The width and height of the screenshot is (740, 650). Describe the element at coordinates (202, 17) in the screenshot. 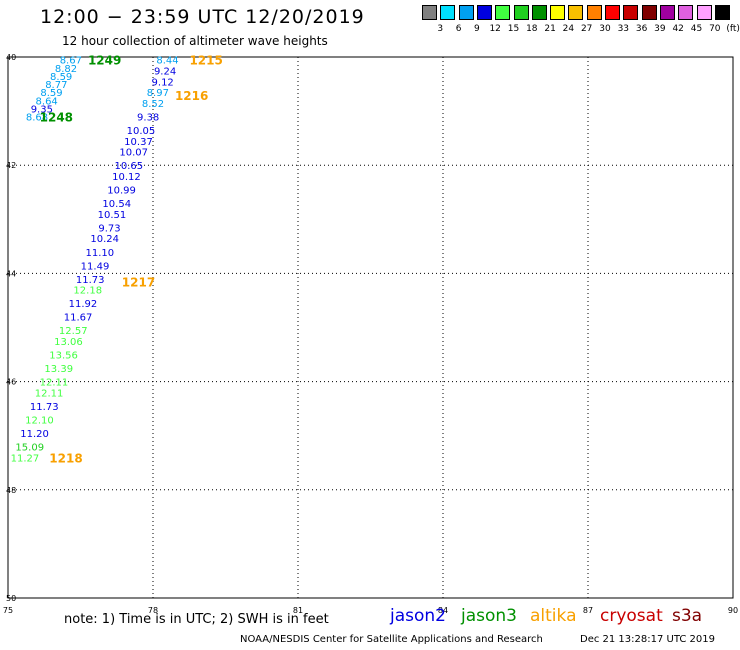

I see `map-title: 12:00 − 23:59 UTC 12/20/2019` at that location.